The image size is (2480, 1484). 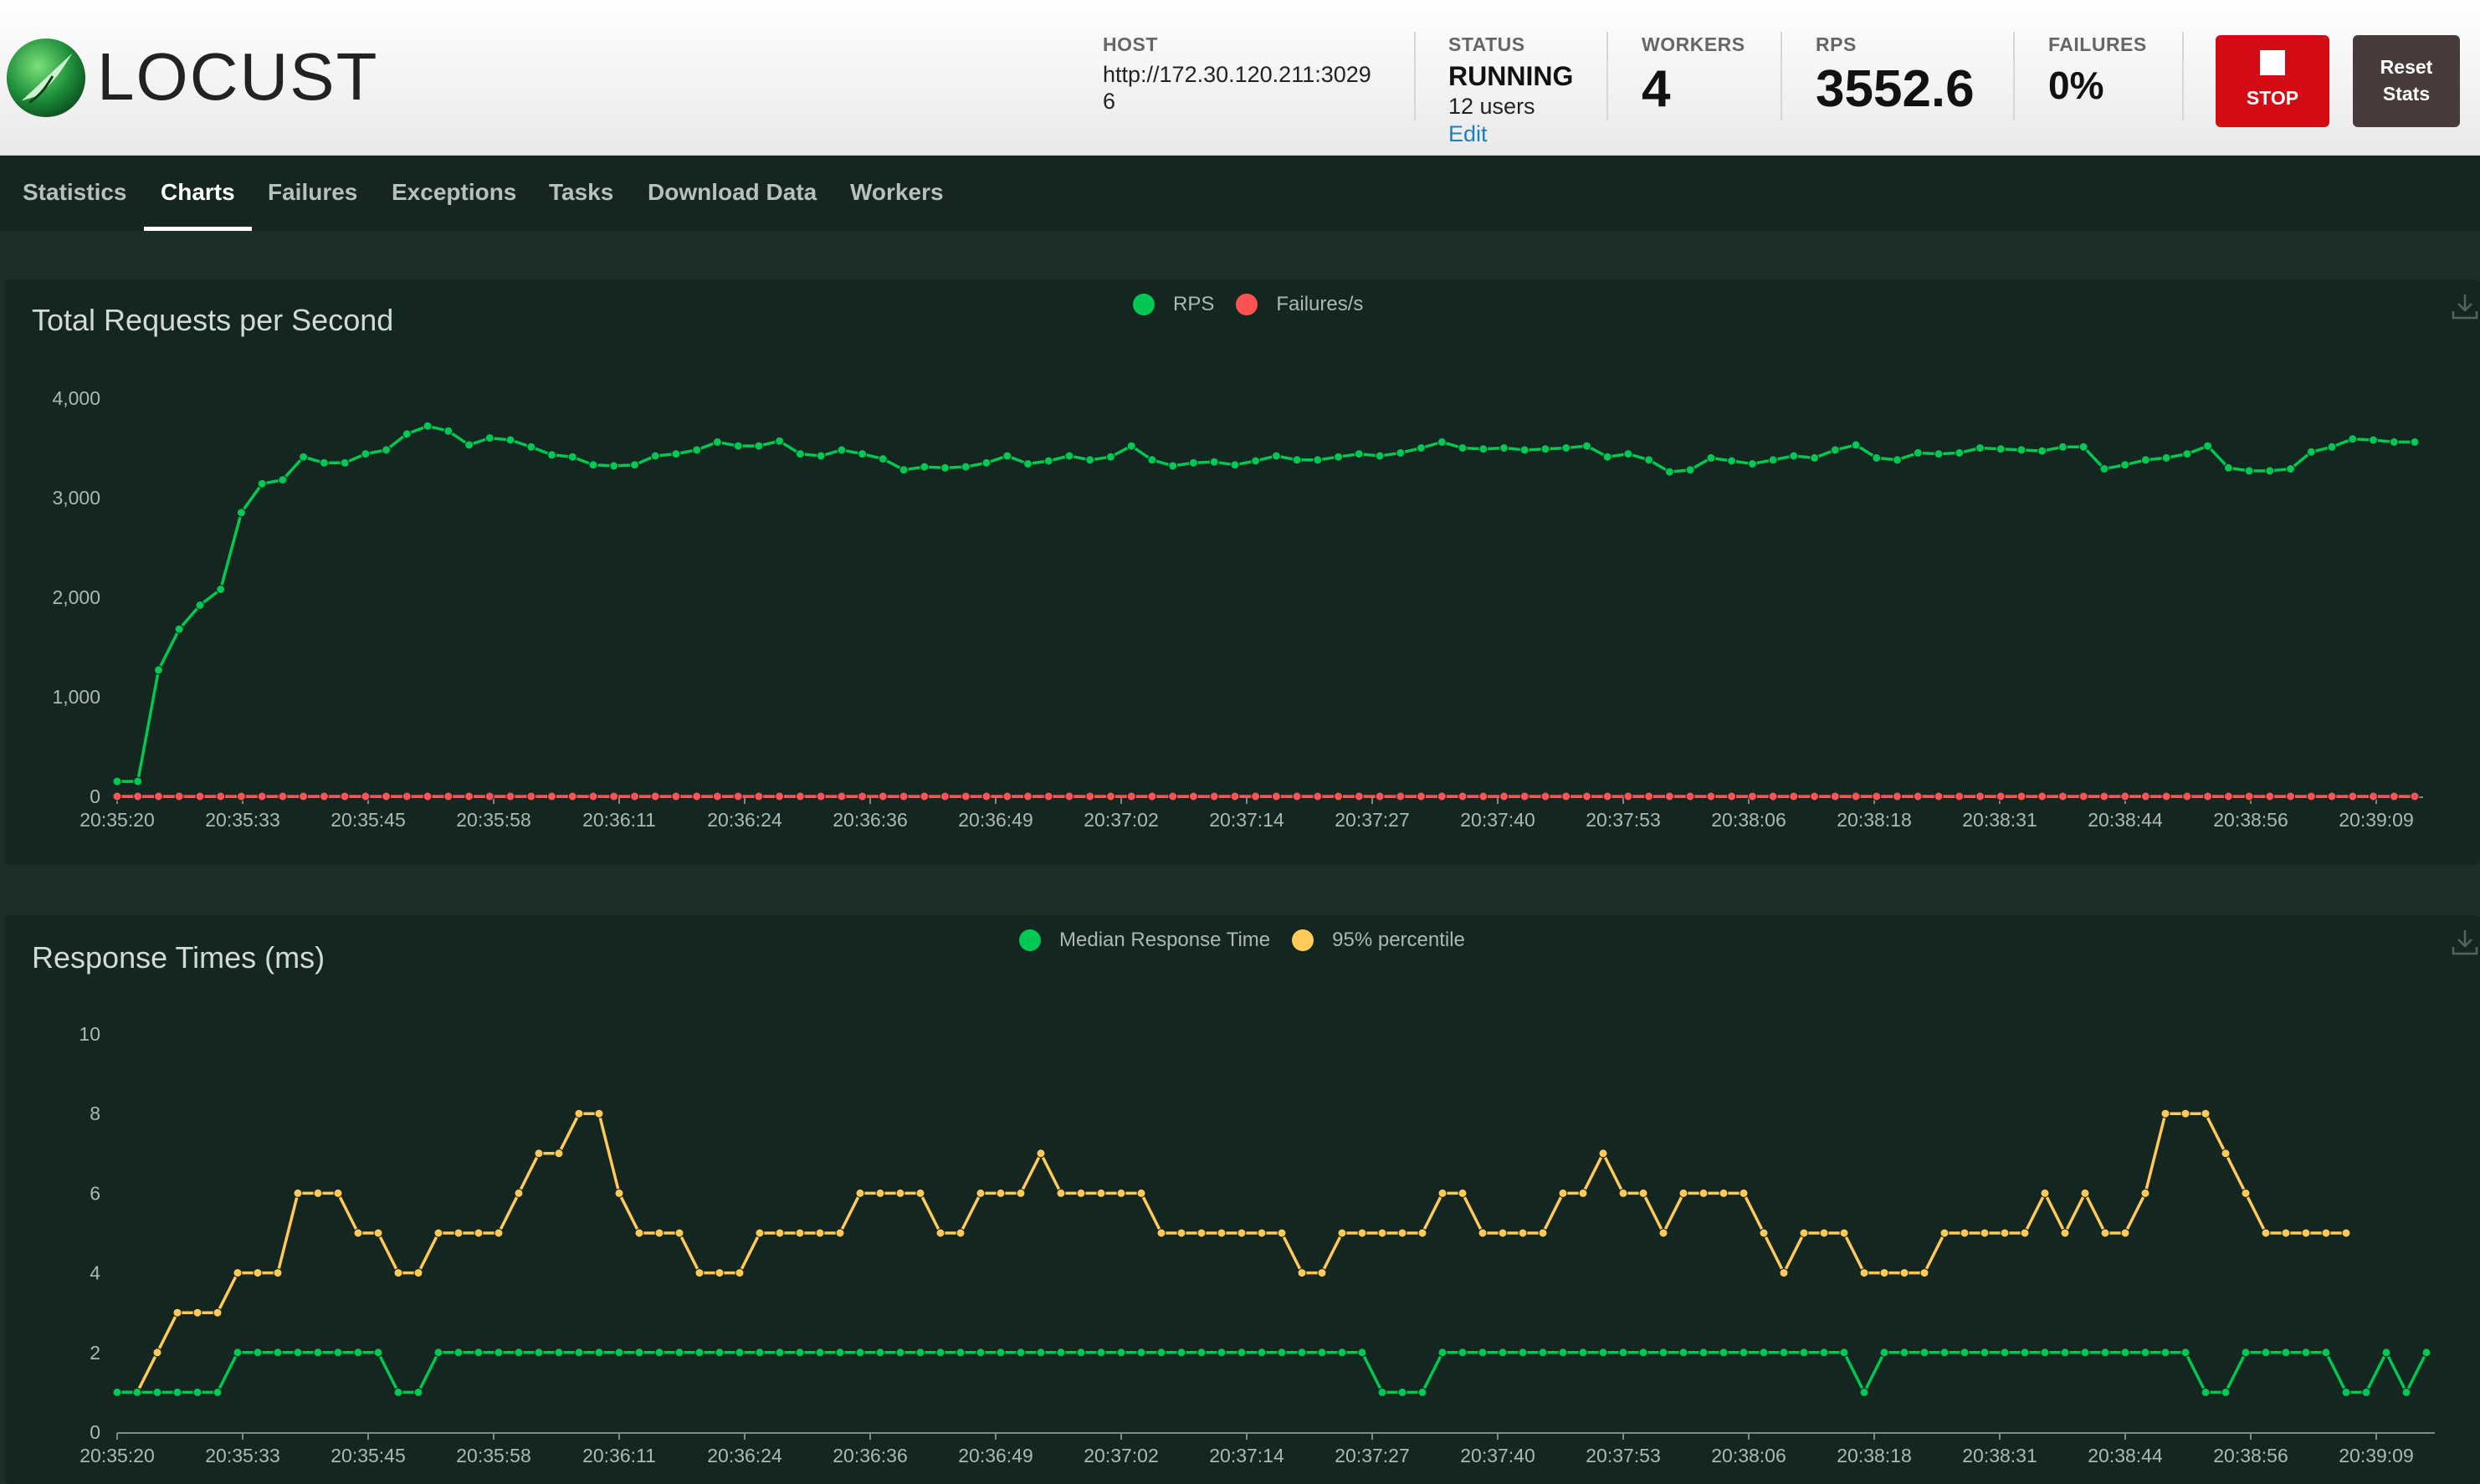 What do you see at coordinates (581, 192) in the screenshot?
I see `tab-tasks: Tasks` at bounding box center [581, 192].